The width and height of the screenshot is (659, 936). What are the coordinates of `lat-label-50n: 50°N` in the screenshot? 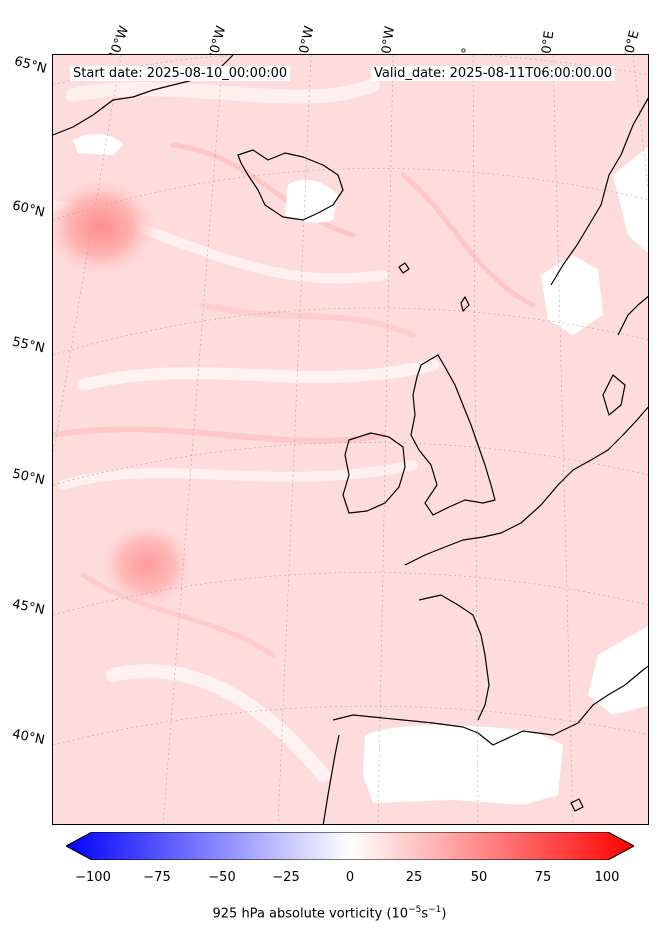 It's located at (28, 477).